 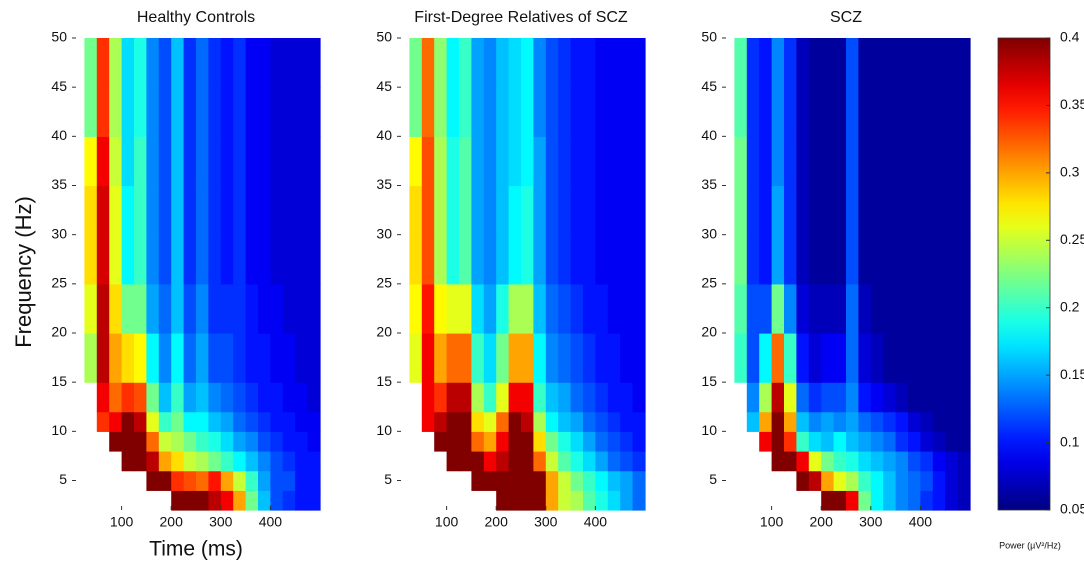 I want to click on y-tick-label: 10, so click(x=59, y=430).